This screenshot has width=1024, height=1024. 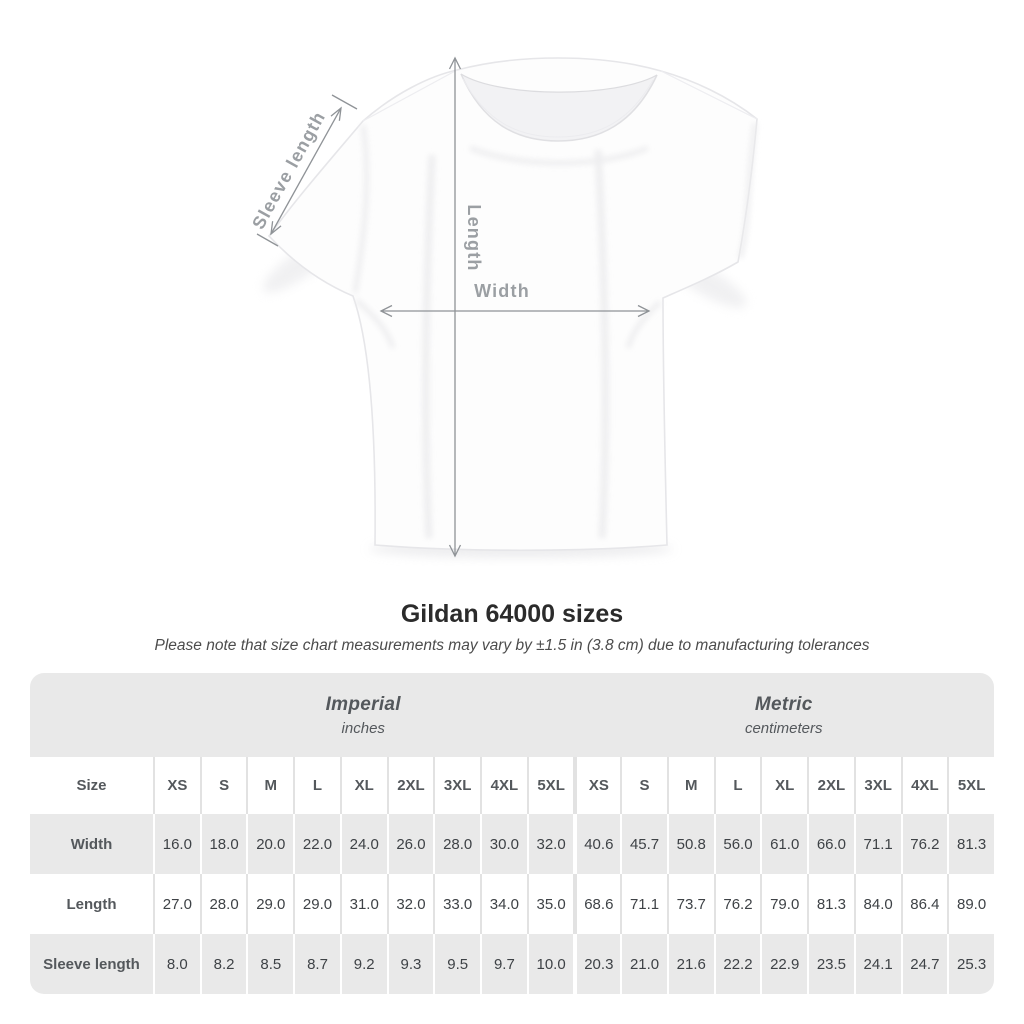 What do you see at coordinates (91, 844) in the screenshot?
I see `row-label-width: Width` at bounding box center [91, 844].